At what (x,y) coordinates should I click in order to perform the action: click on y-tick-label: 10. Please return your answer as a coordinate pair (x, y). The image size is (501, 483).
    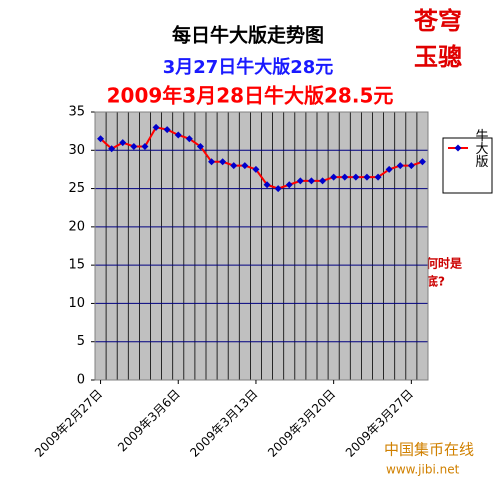
    Looking at the image, I should click on (76, 303).